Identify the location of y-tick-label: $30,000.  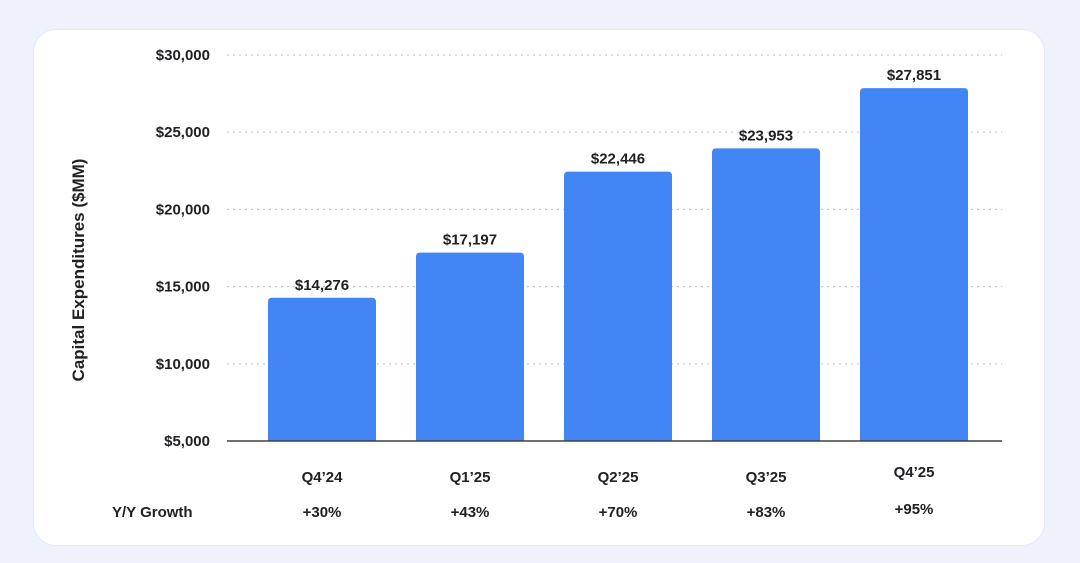
(183, 55).